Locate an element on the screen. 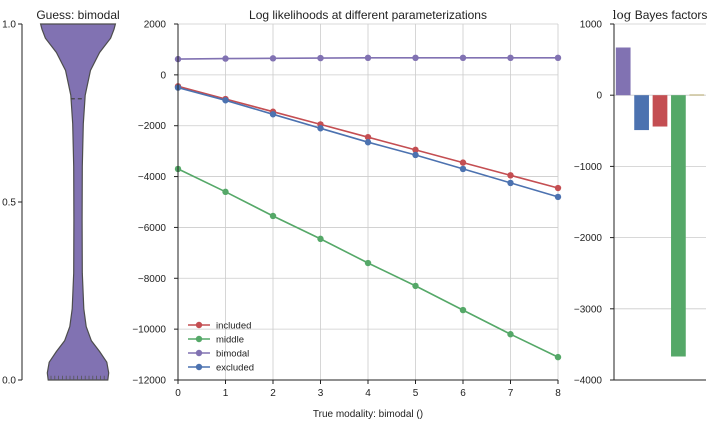 Image resolution: width=712 pixels, height=424 pixels. bayes-title-rest: Bayes factors is located at coordinates (669, 15).